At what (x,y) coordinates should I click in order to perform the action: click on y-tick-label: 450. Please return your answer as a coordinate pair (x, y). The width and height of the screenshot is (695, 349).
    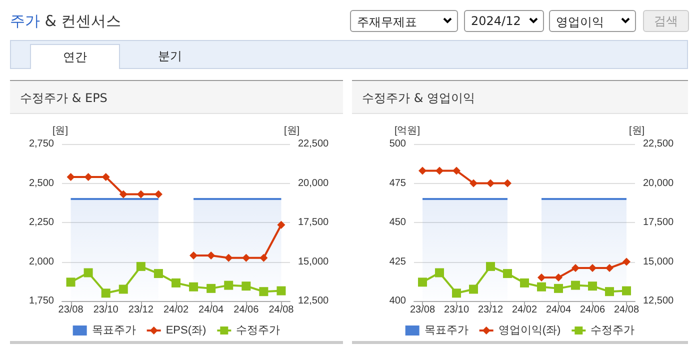
    Looking at the image, I should click on (397, 222).